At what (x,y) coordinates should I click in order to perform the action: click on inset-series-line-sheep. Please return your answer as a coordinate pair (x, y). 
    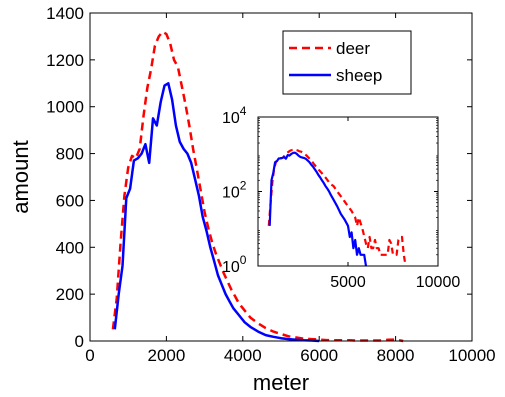
    Looking at the image, I should click on (318, 209).